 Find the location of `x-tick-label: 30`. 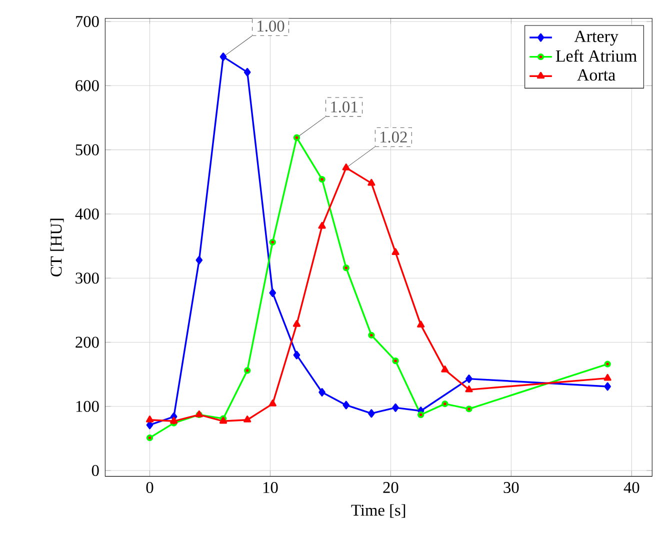

x-tick-label: 30 is located at coordinates (511, 488).